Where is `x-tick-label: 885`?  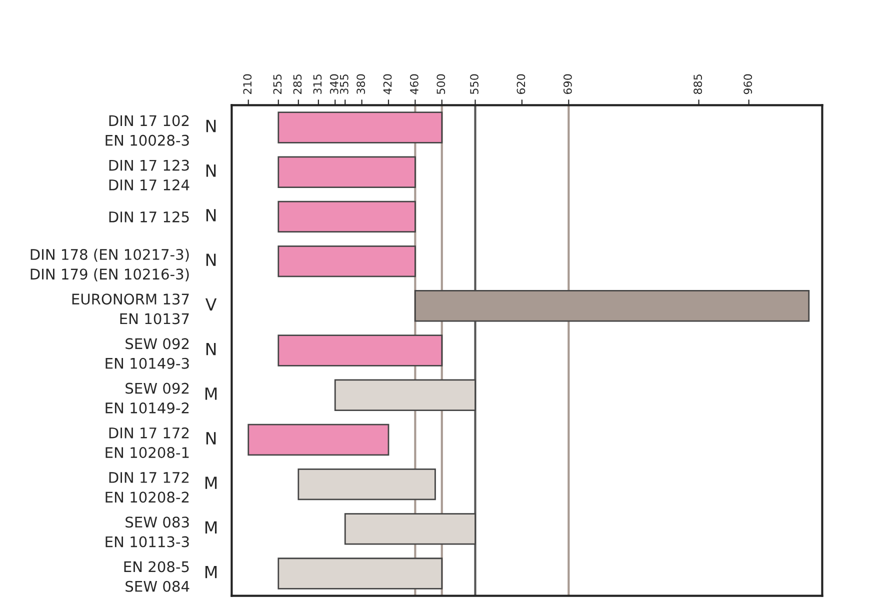 x-tick-label: 885 is located at coordinates (698, 84).